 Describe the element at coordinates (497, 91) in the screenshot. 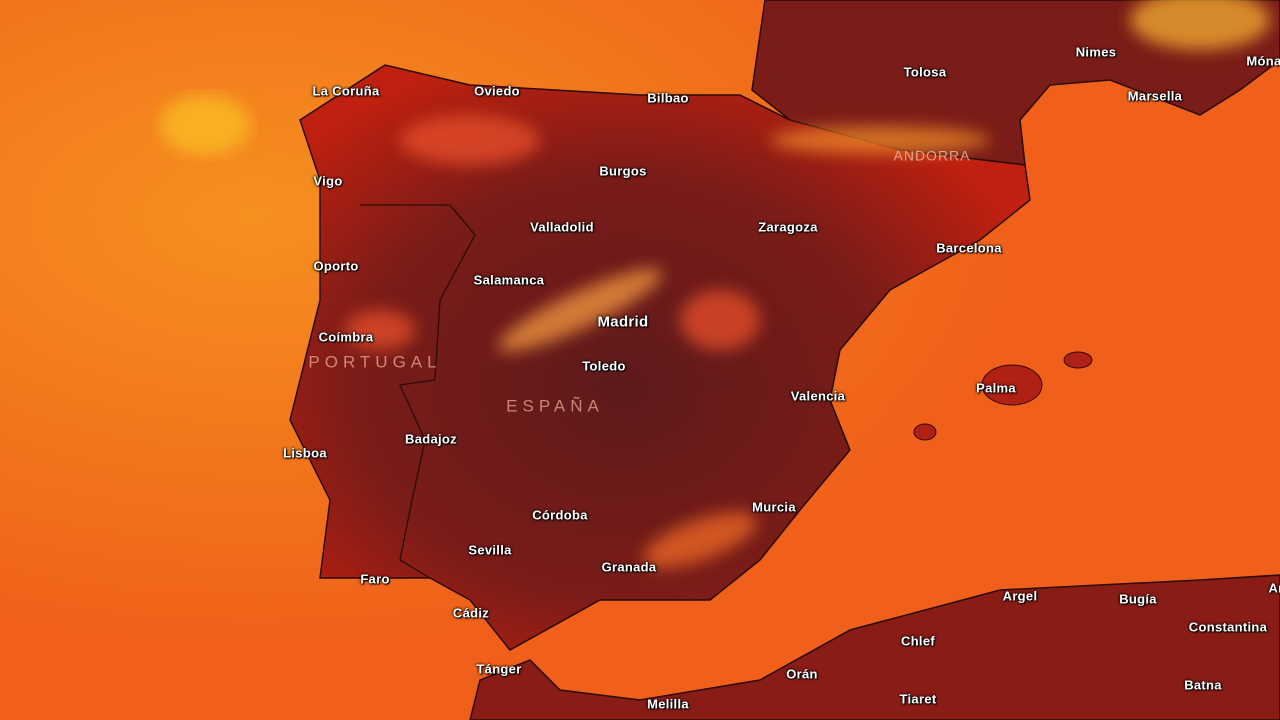

I see `city-label: Oviedo` at that location.